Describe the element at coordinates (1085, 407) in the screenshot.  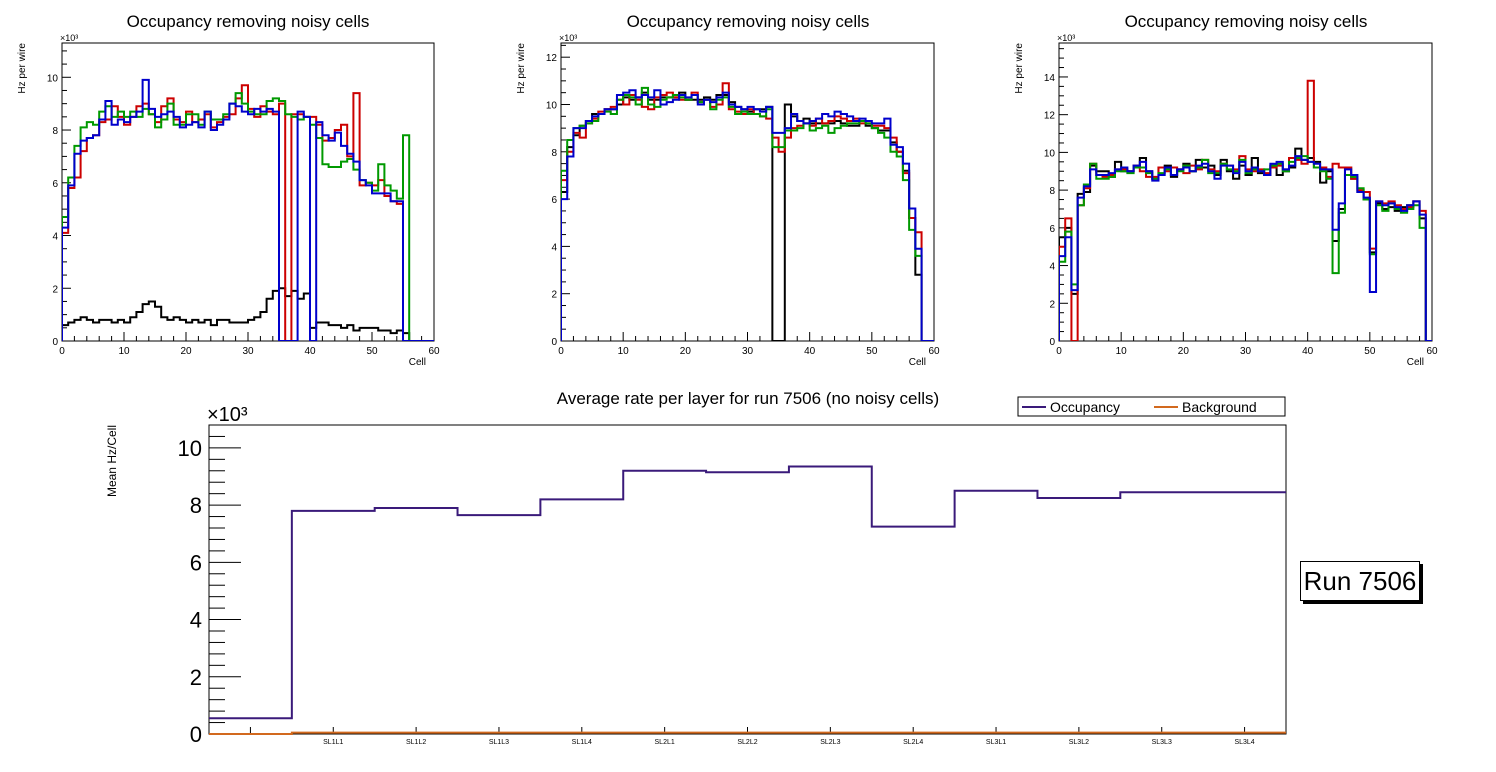
I see `legend-label-occupancy: Occupancy` at that location.